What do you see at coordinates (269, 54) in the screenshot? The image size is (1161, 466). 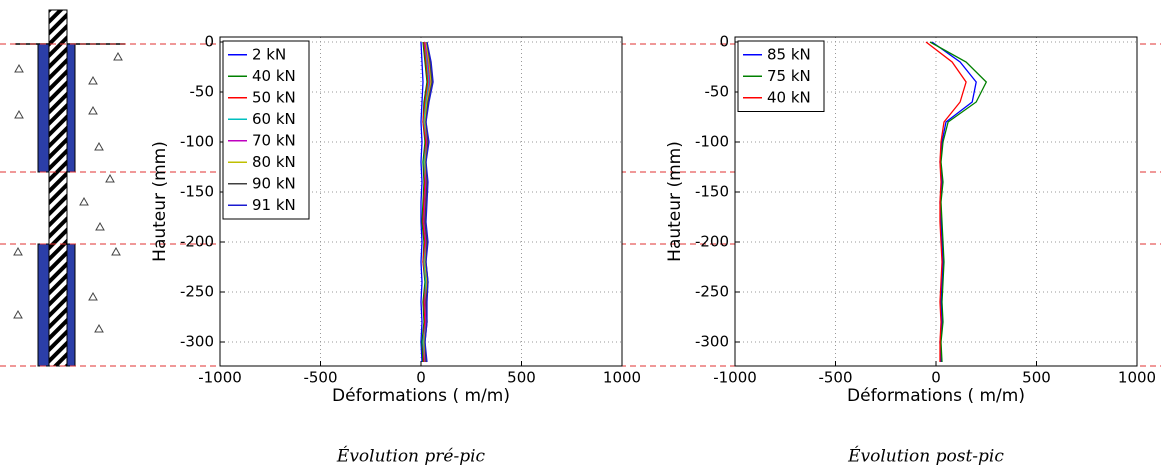 I see `legend-label: 2 kN` at bounding box center [269, 54].